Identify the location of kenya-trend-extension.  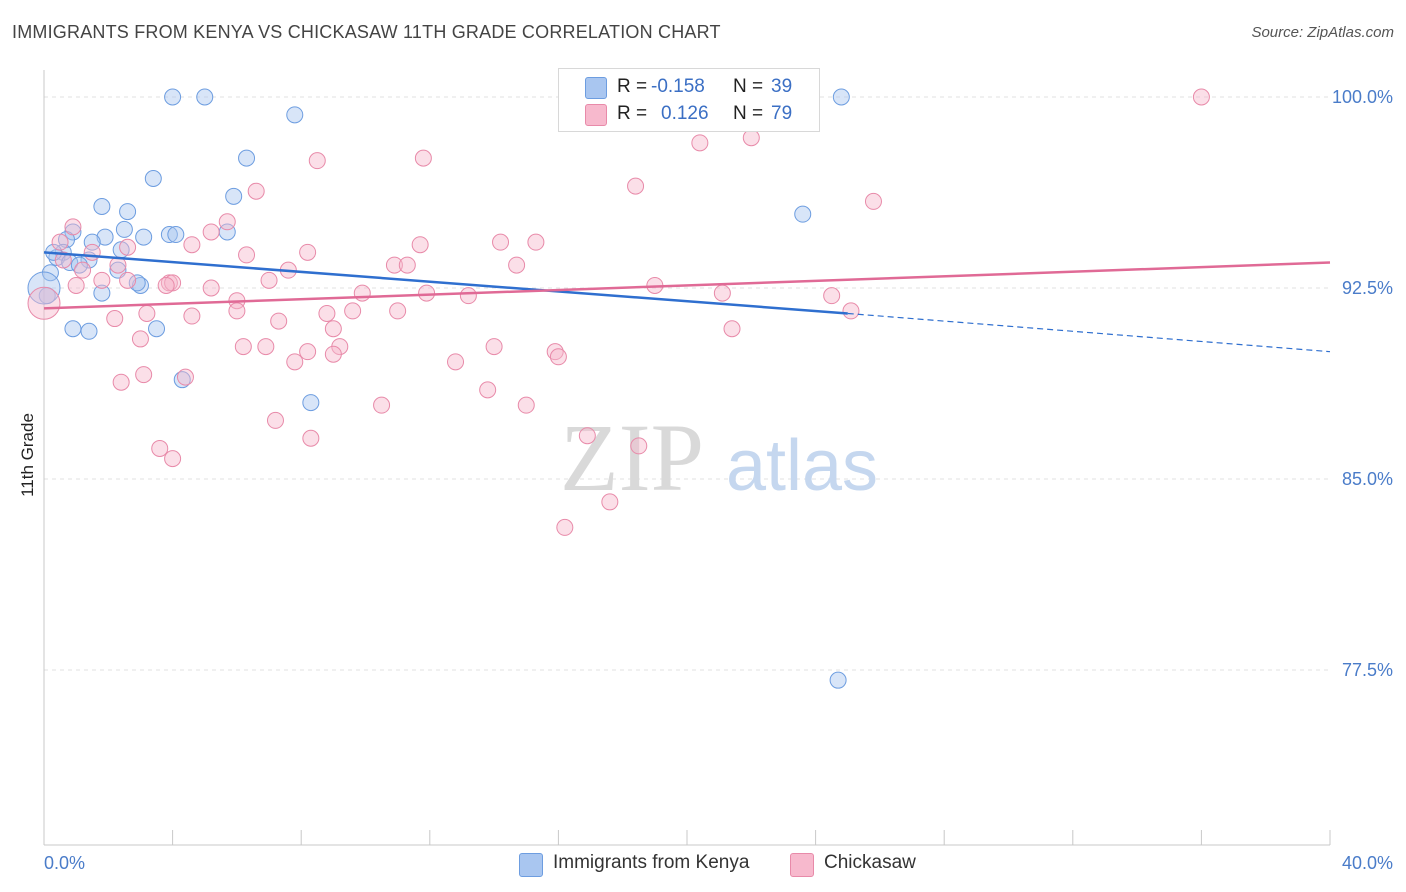
(1089, 332).